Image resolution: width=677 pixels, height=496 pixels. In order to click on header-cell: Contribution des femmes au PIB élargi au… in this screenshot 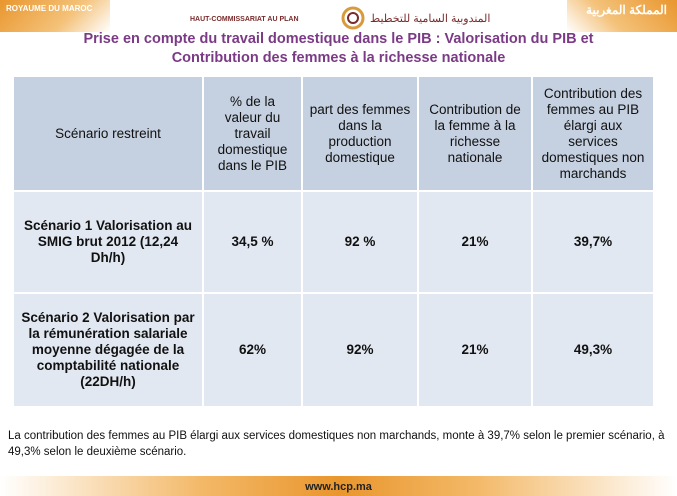, I will do `click(593, 133)`.